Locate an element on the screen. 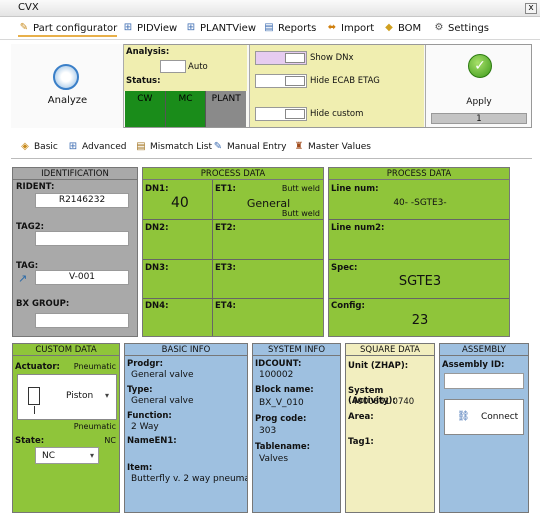 This screenshot has width=540, height=516. et4-label: ET4: is located at coordinates (225, 306).